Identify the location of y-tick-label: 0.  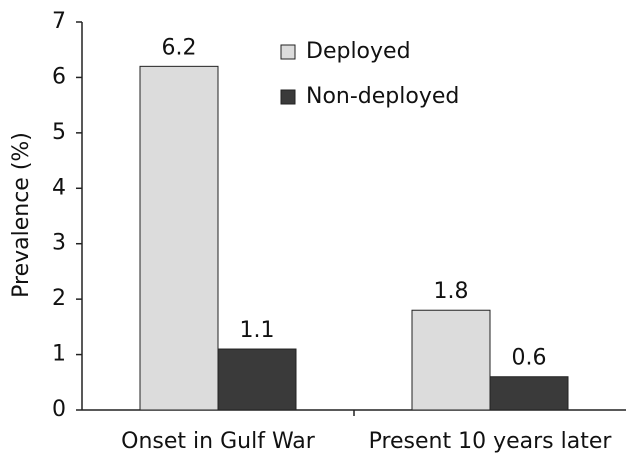
(59, 409).